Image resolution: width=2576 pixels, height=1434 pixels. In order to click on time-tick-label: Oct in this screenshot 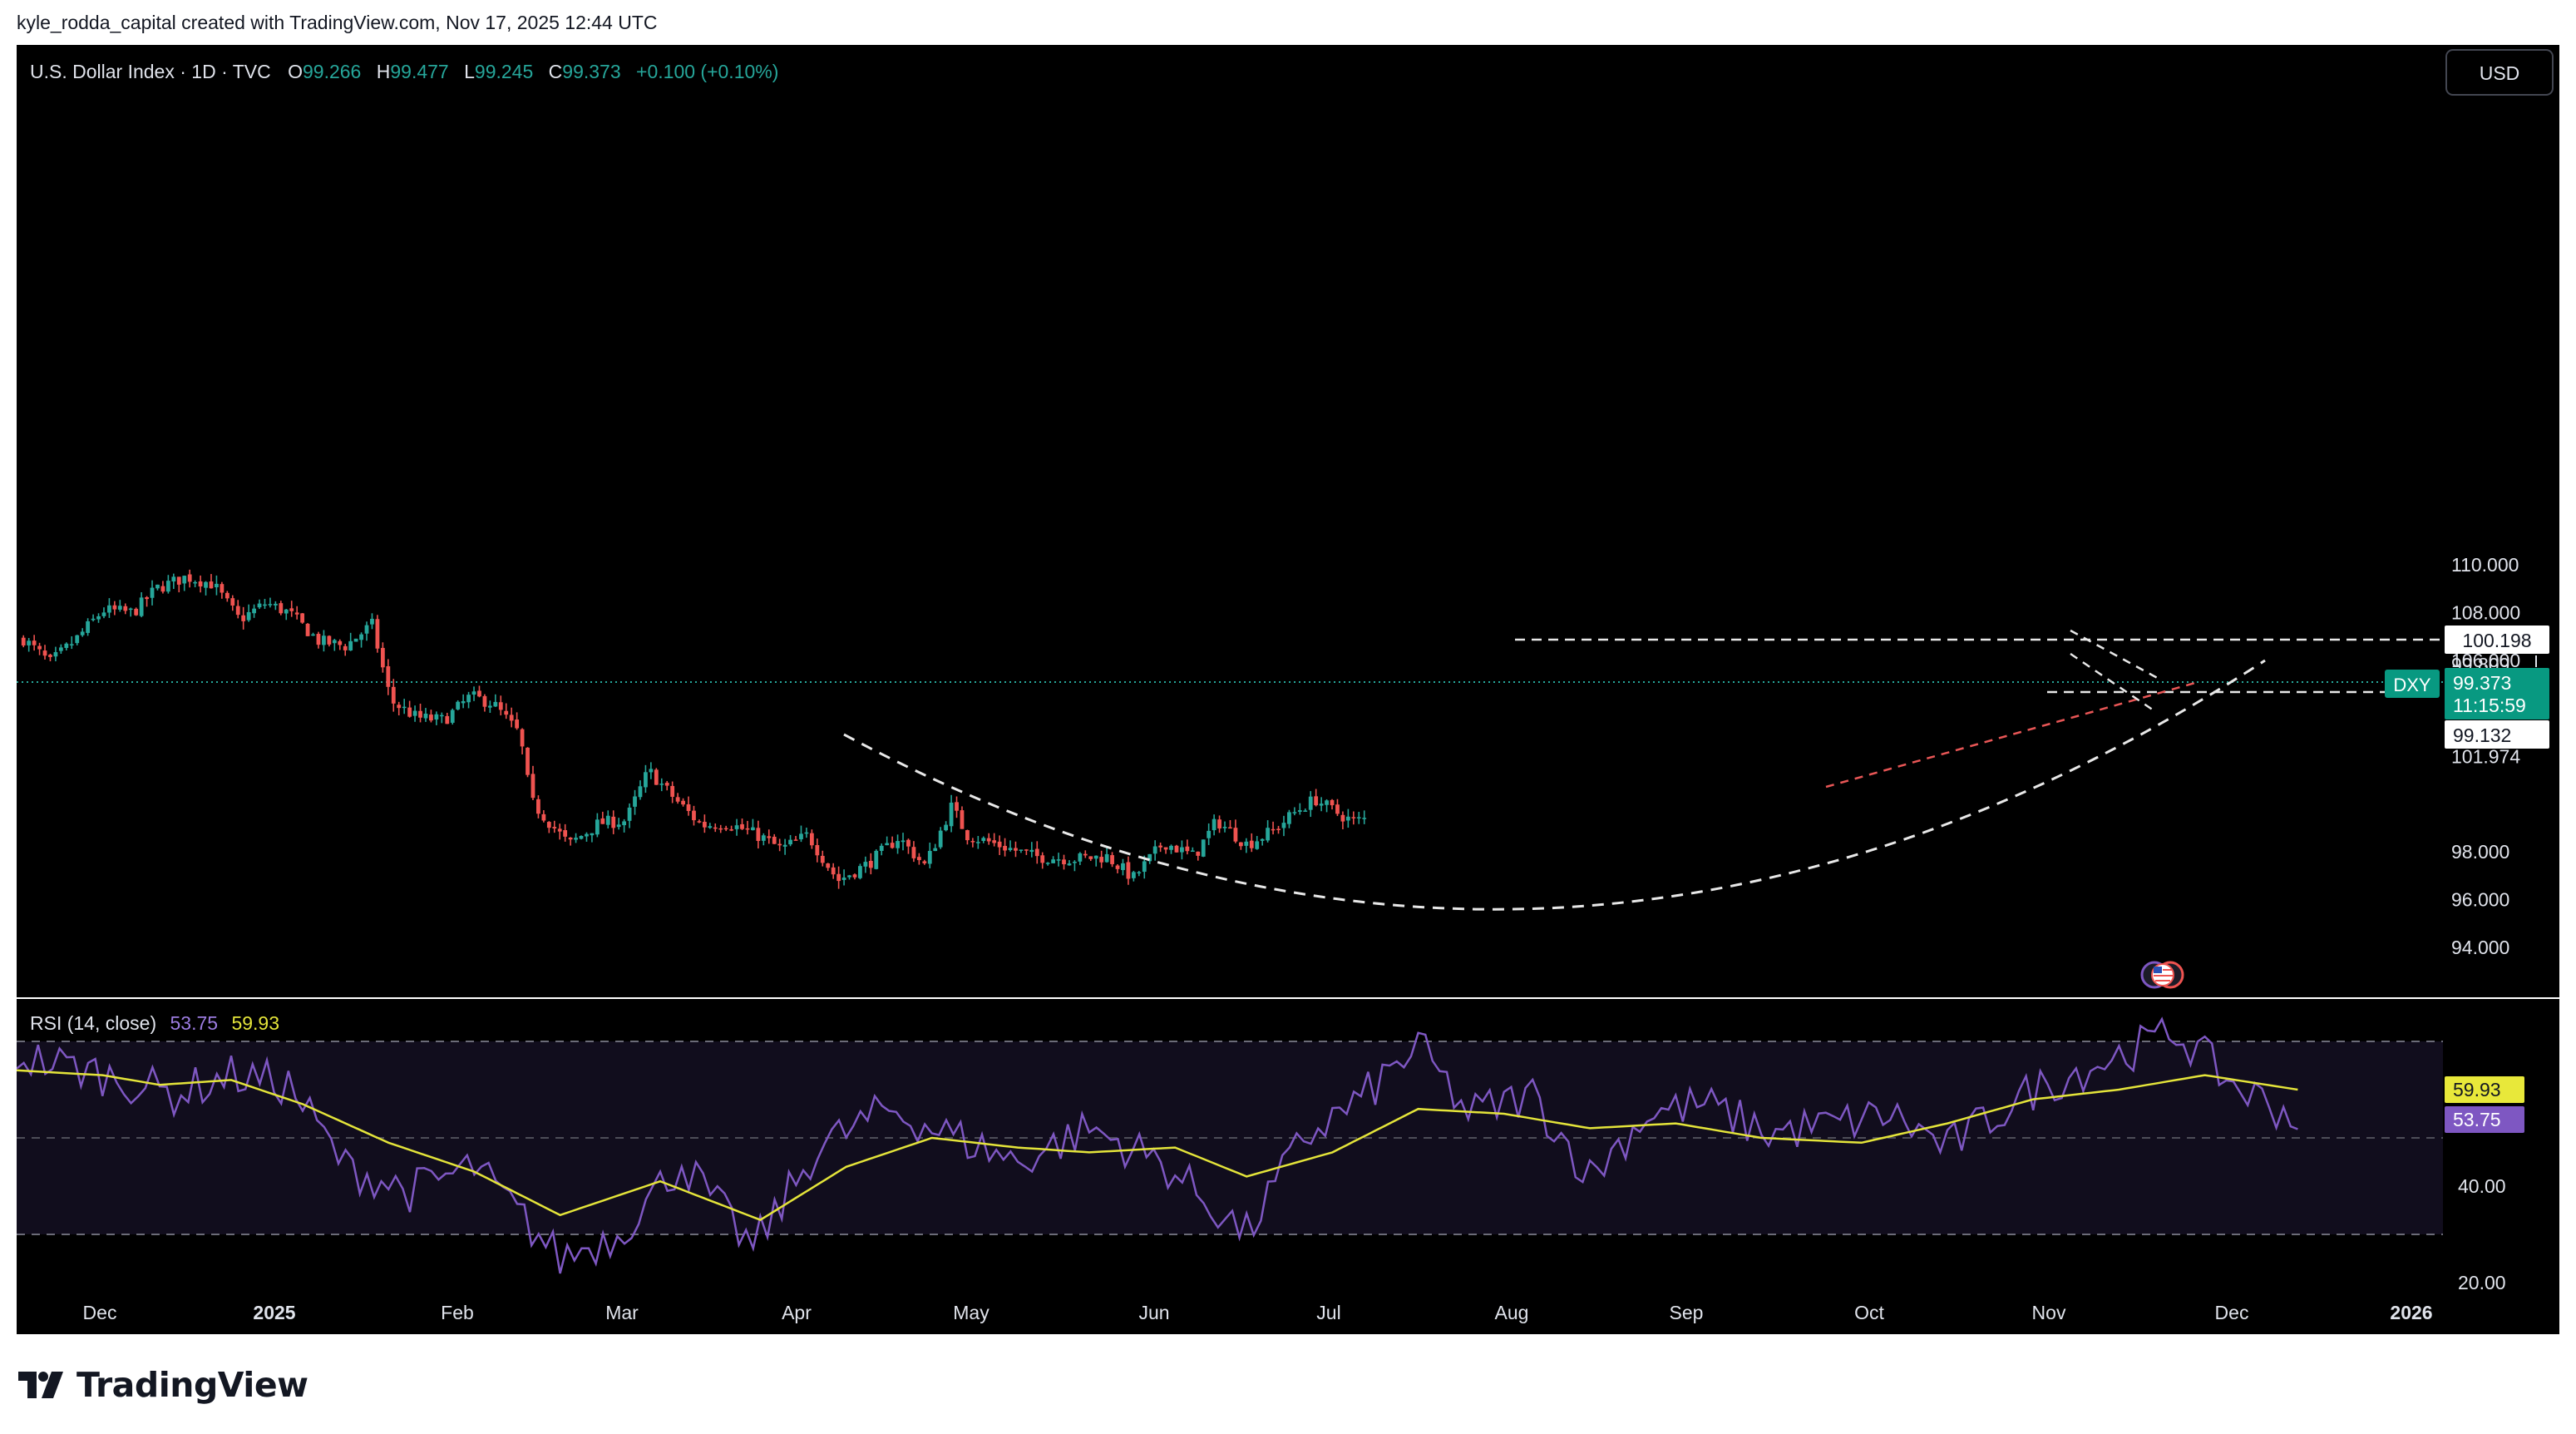, I will do `click(1869, 1312)`.